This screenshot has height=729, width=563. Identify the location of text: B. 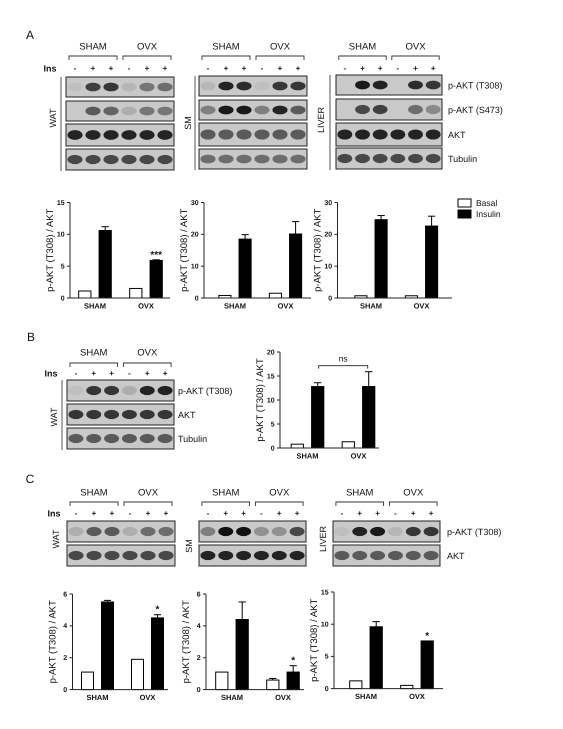
(31, 337).